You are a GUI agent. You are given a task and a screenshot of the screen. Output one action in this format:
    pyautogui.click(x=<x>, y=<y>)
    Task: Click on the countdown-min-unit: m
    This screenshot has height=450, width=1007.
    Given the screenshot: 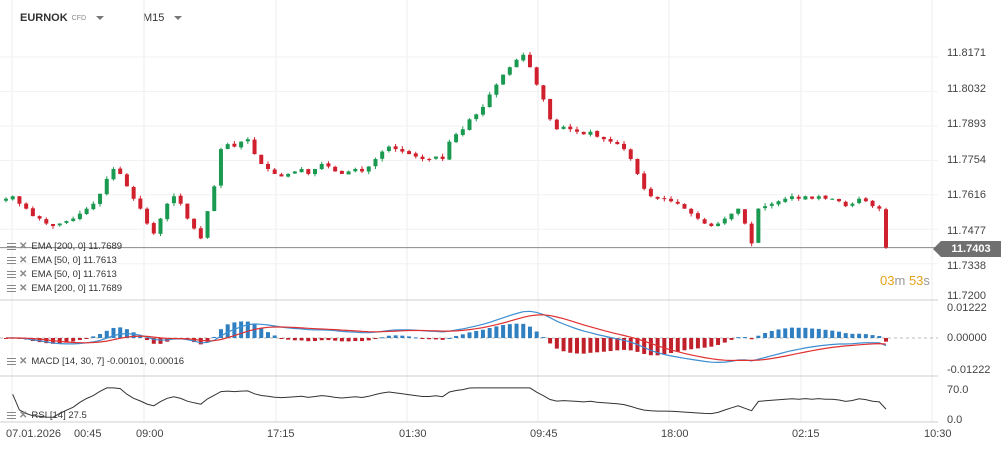 What is the action you would take?
    pyautogui.click(x=900, y=280)
    